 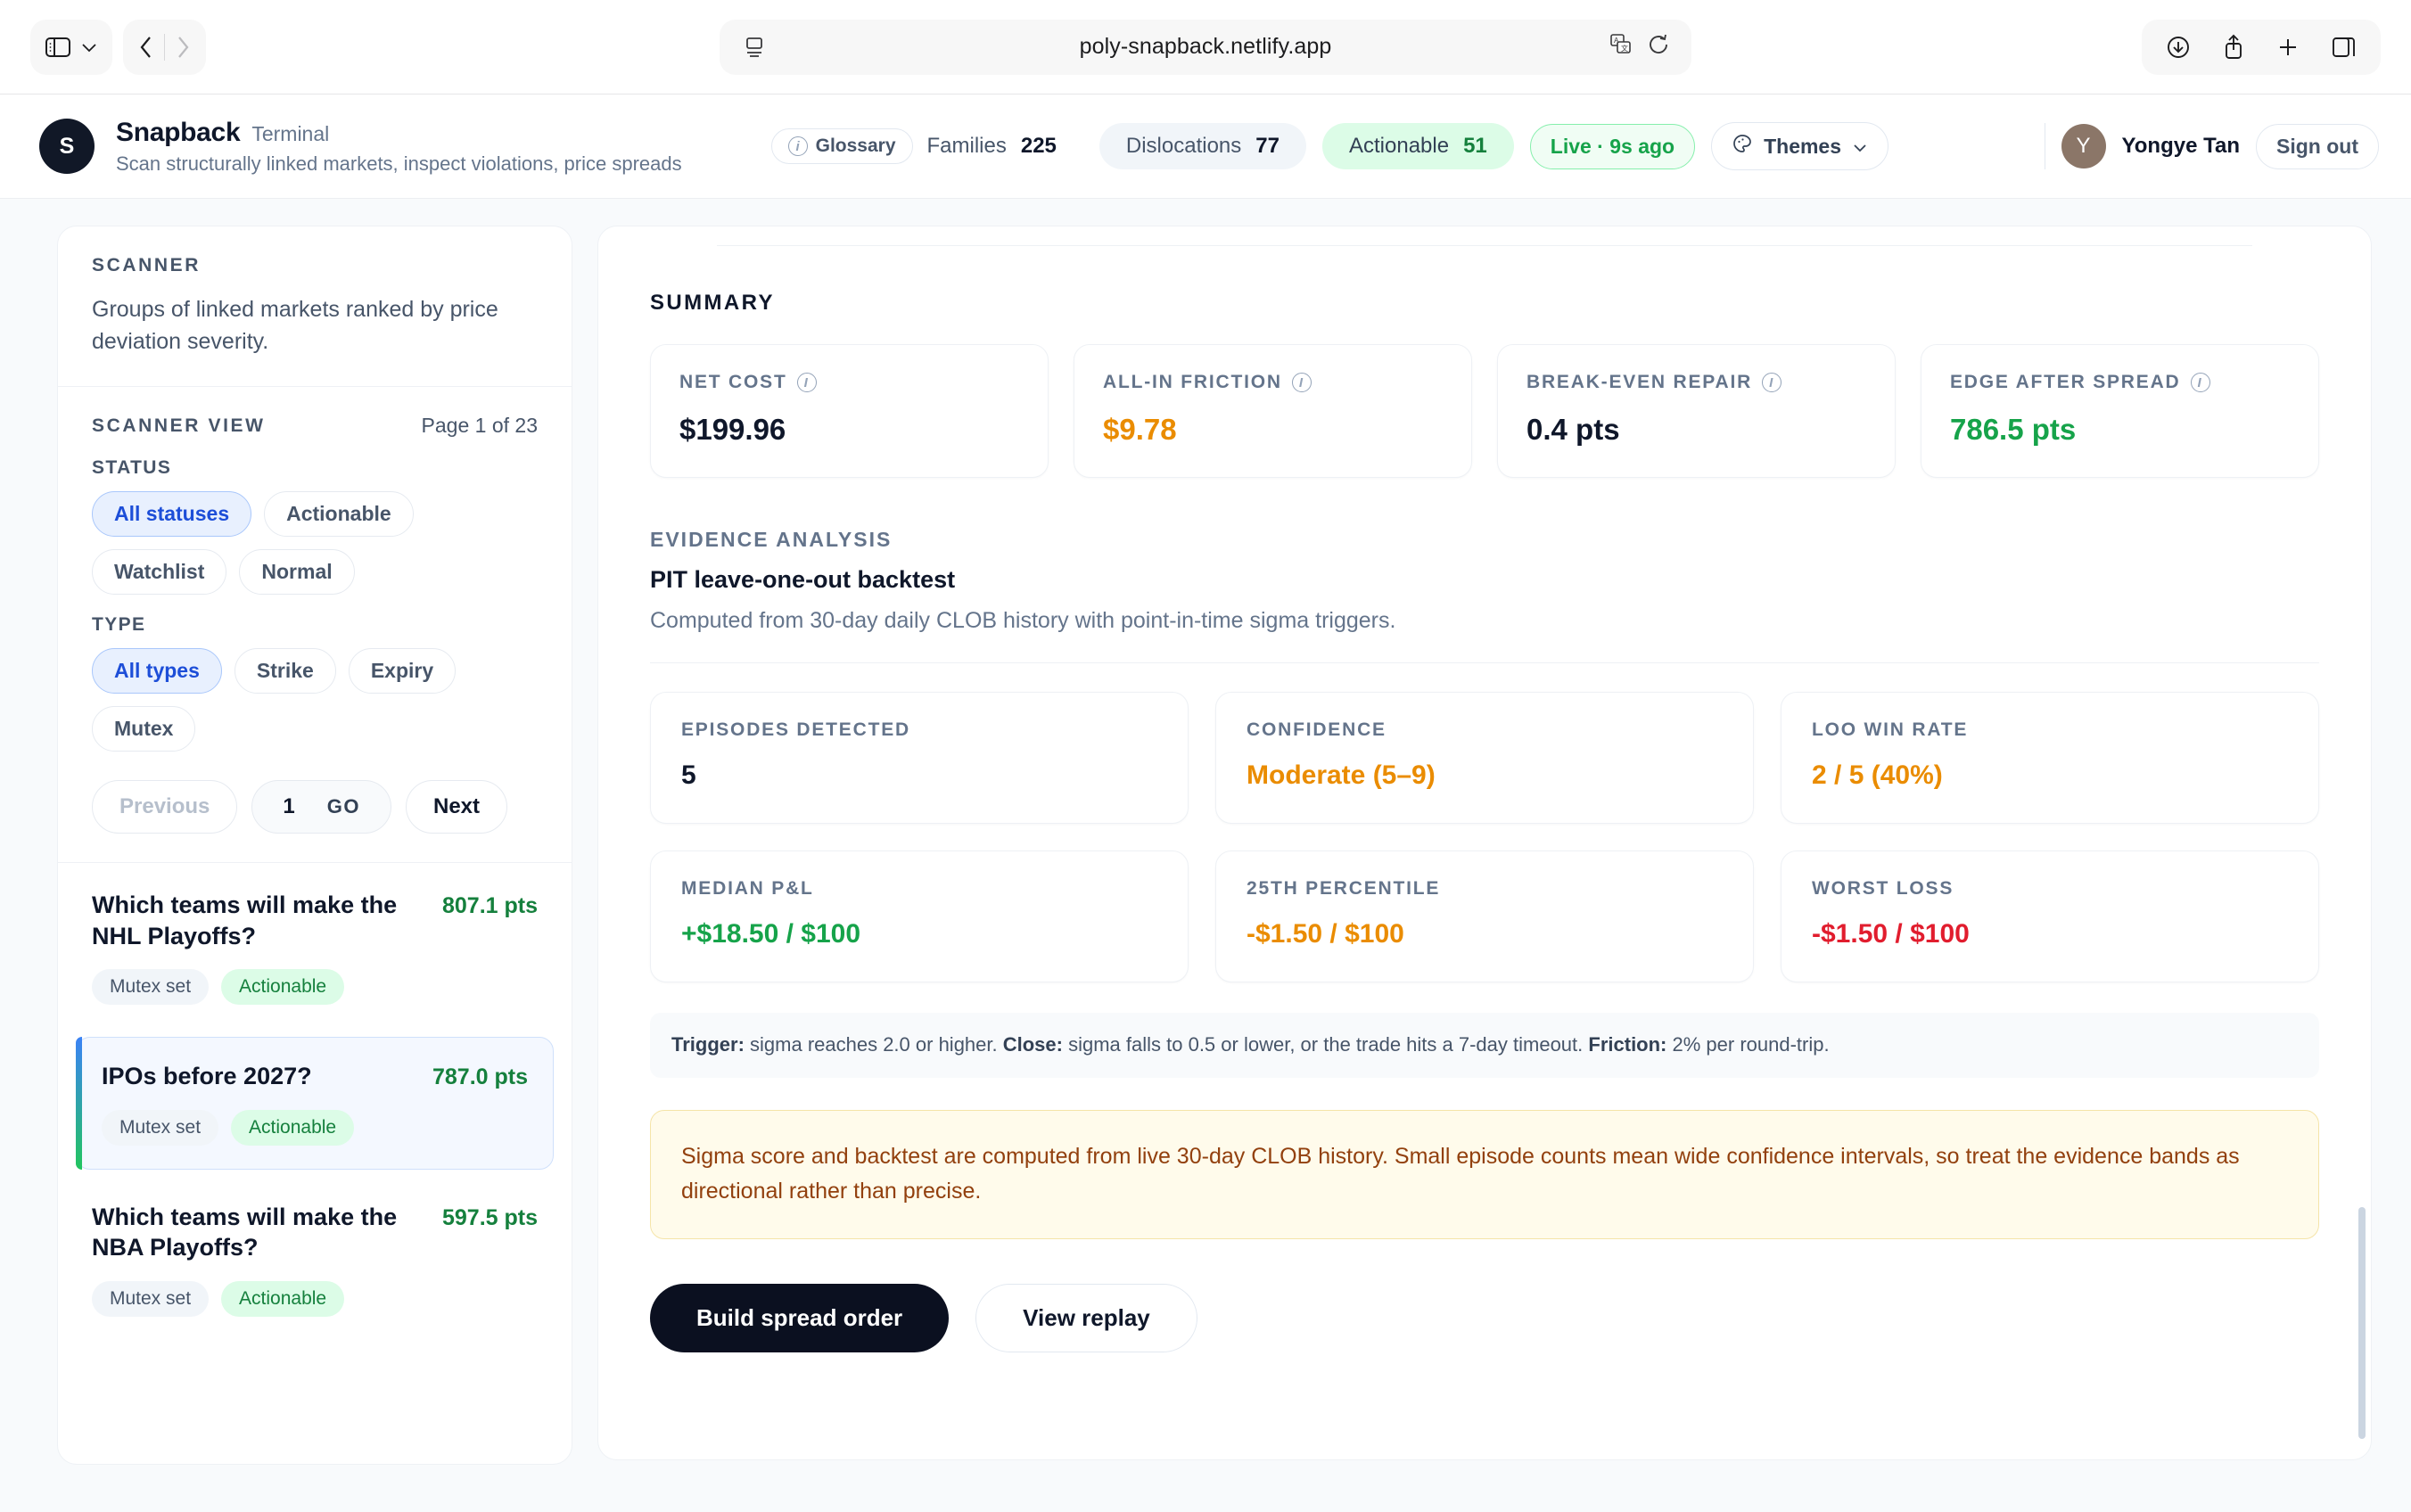 What do you see at coordinates (339, 514) in the screenshot?
I see `status-chip-actionable: Actionable` at bounding box center [339, 514].